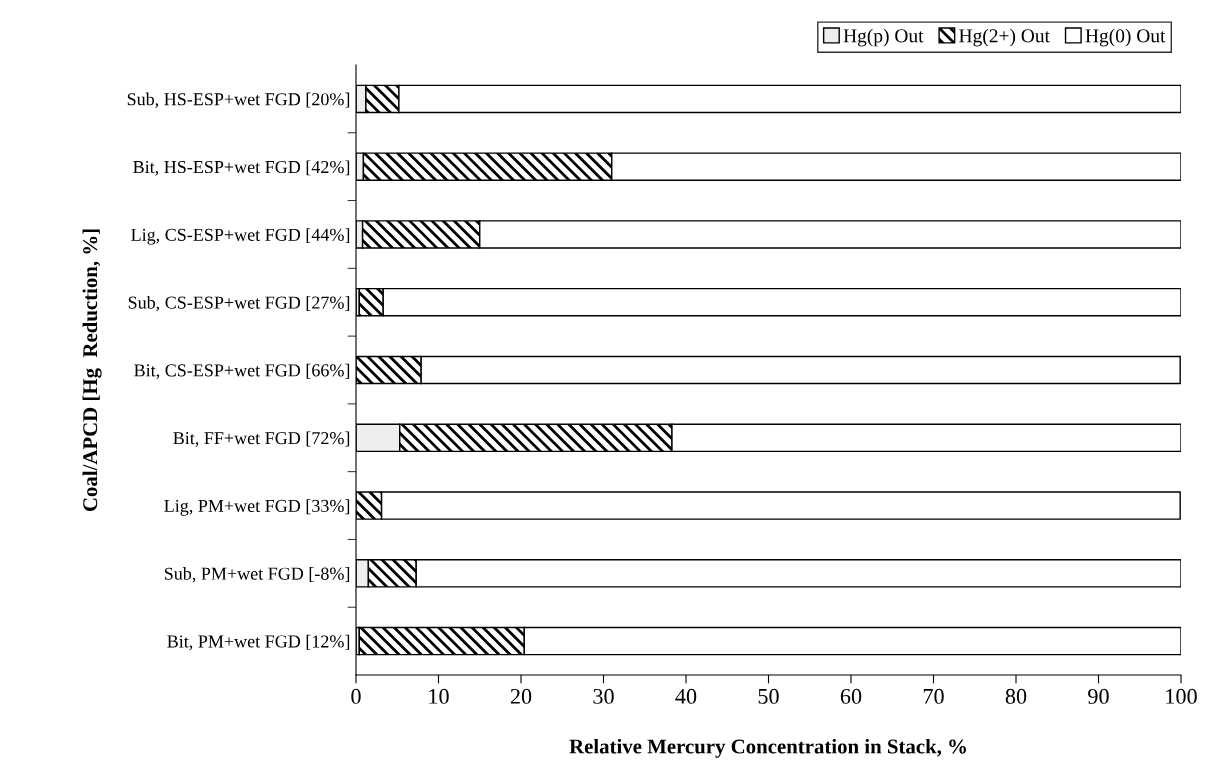  I want to click on legend-label: Hg(p) Out, so click(883, 37).